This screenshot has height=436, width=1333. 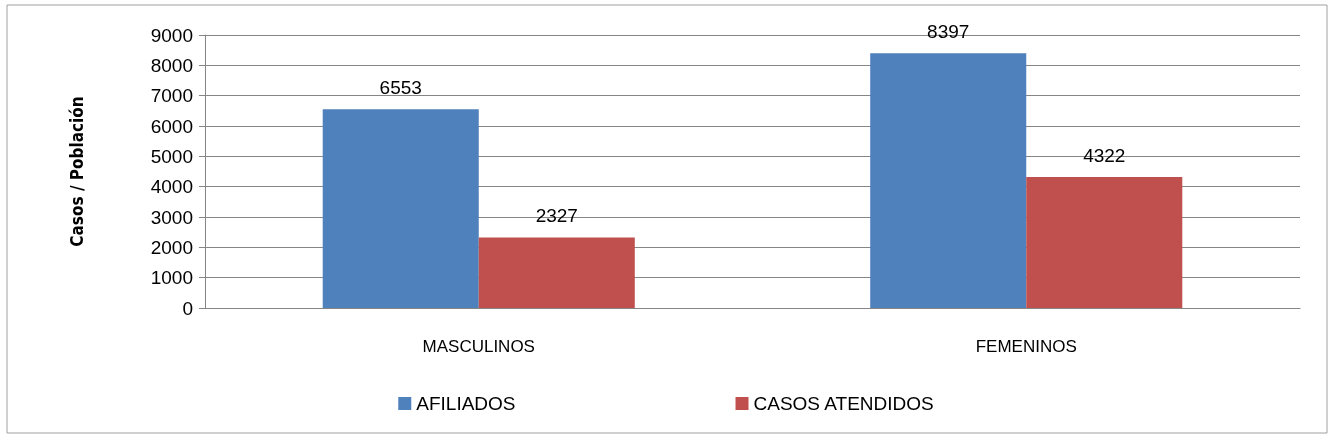 What do you see at coordinates (171, 217) in the screenshot?
I see `y-tick-label: 3000` at bounding box center [171, 217].